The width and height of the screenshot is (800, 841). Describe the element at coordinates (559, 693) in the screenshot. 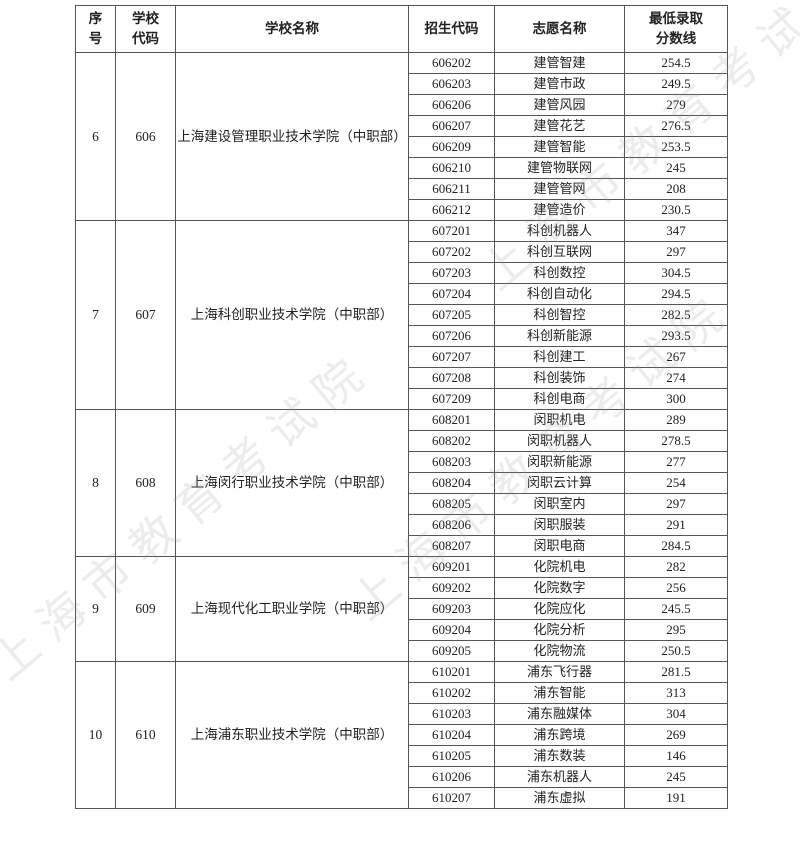

I see `program-name: 浦东智能` at that location.